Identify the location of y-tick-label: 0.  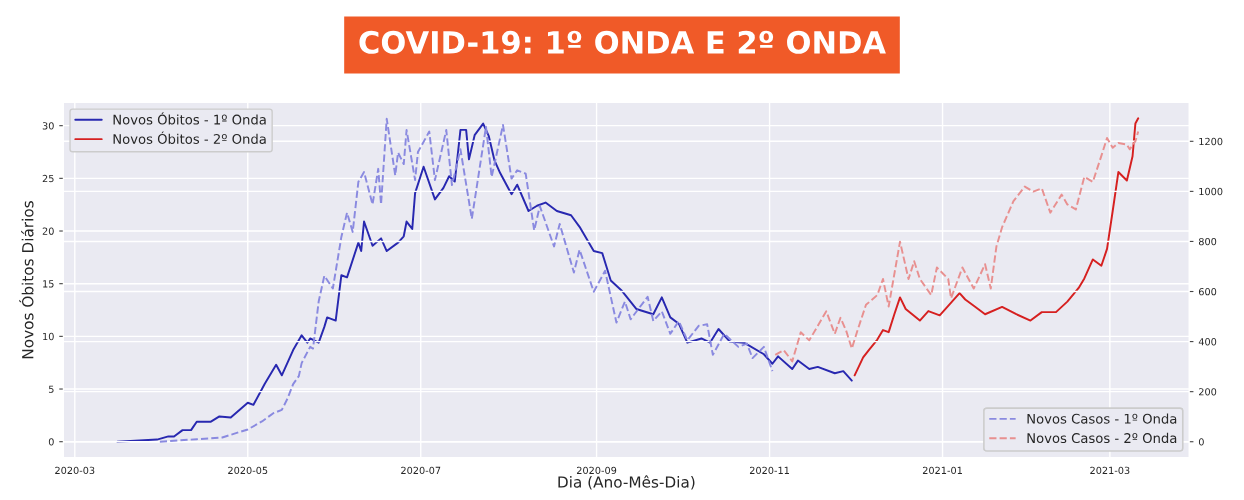
(51, 442).